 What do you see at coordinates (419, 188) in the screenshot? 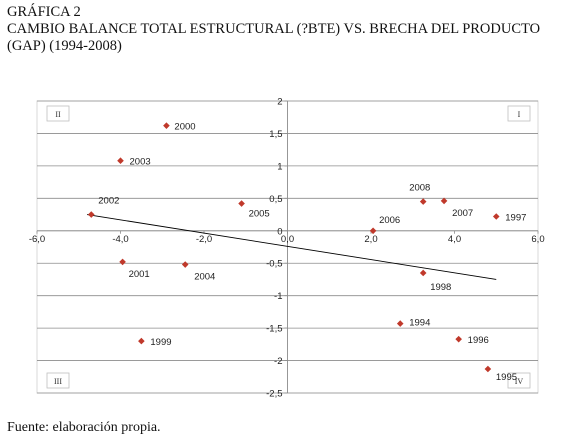
I see `point-label-2008: 2008` at bounding box center [419, 188].